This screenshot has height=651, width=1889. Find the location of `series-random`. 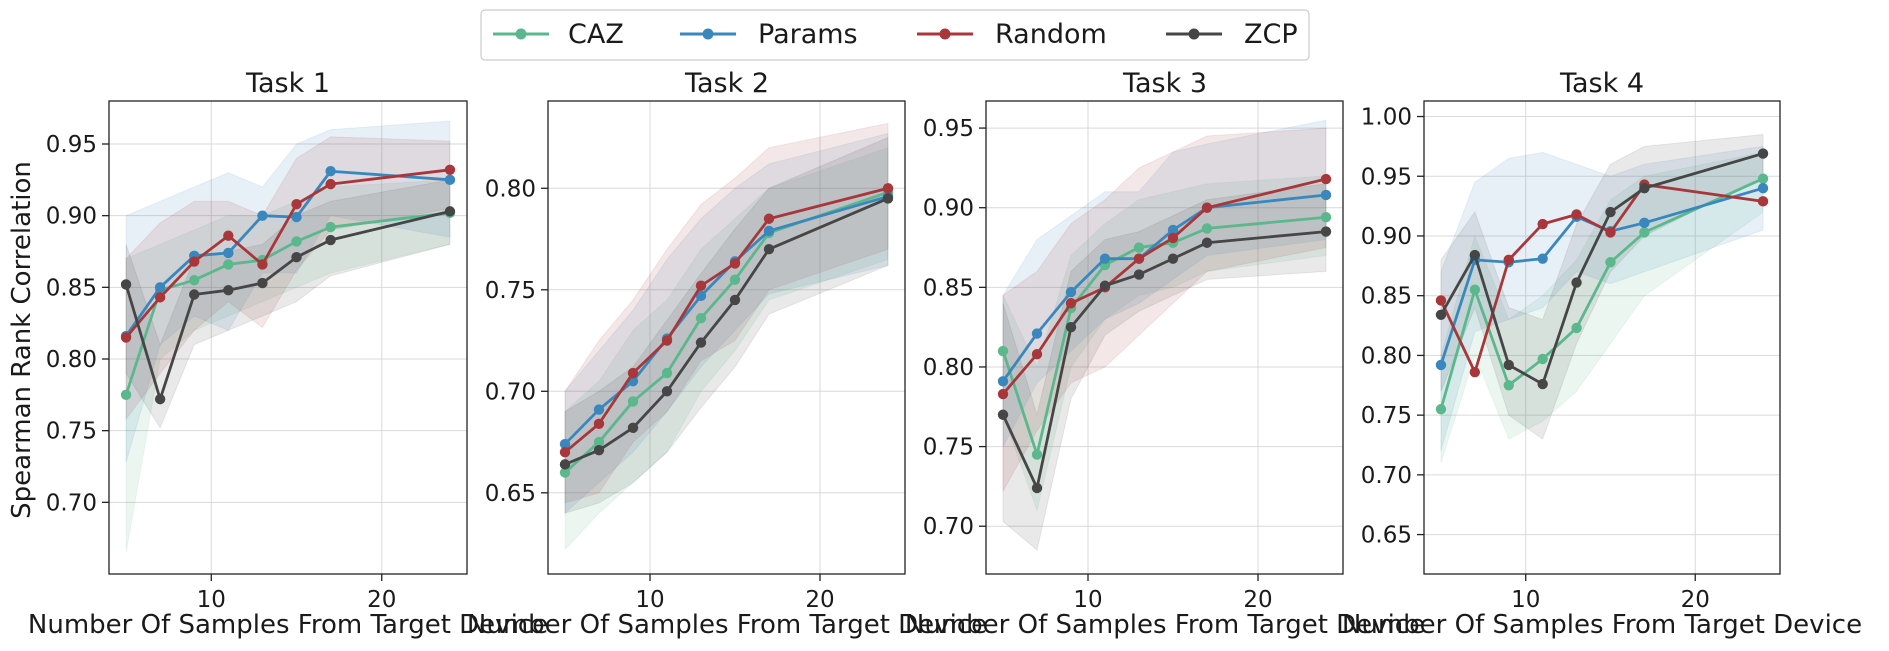

series-random is located at coordinates (288, 253).